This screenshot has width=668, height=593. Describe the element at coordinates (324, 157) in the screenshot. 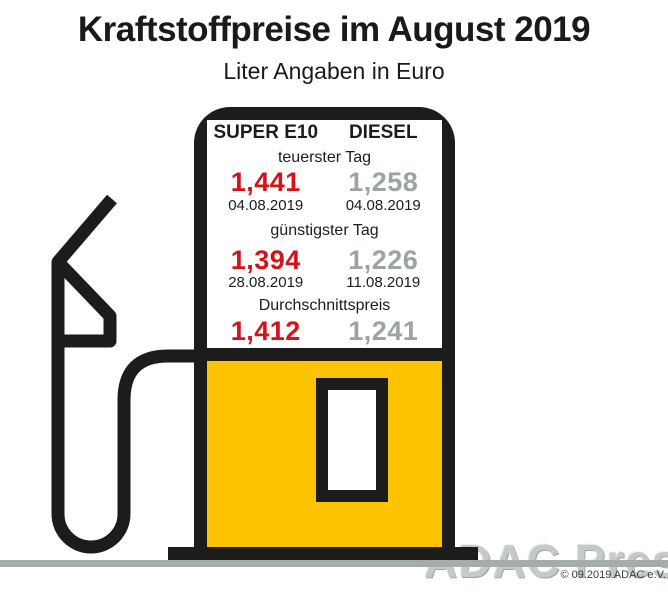

I see `section-label-most-expensive: teuerster Tag` at that location.